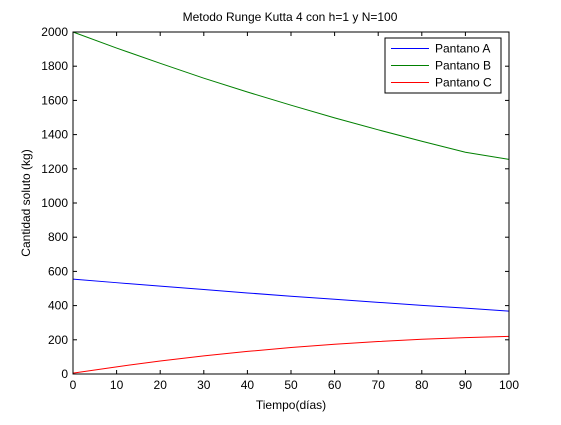  What do you see at coordinates (54, 66) in the screenshot?
I see `y-tick-label: 1800` at bounding box center [54, 66].